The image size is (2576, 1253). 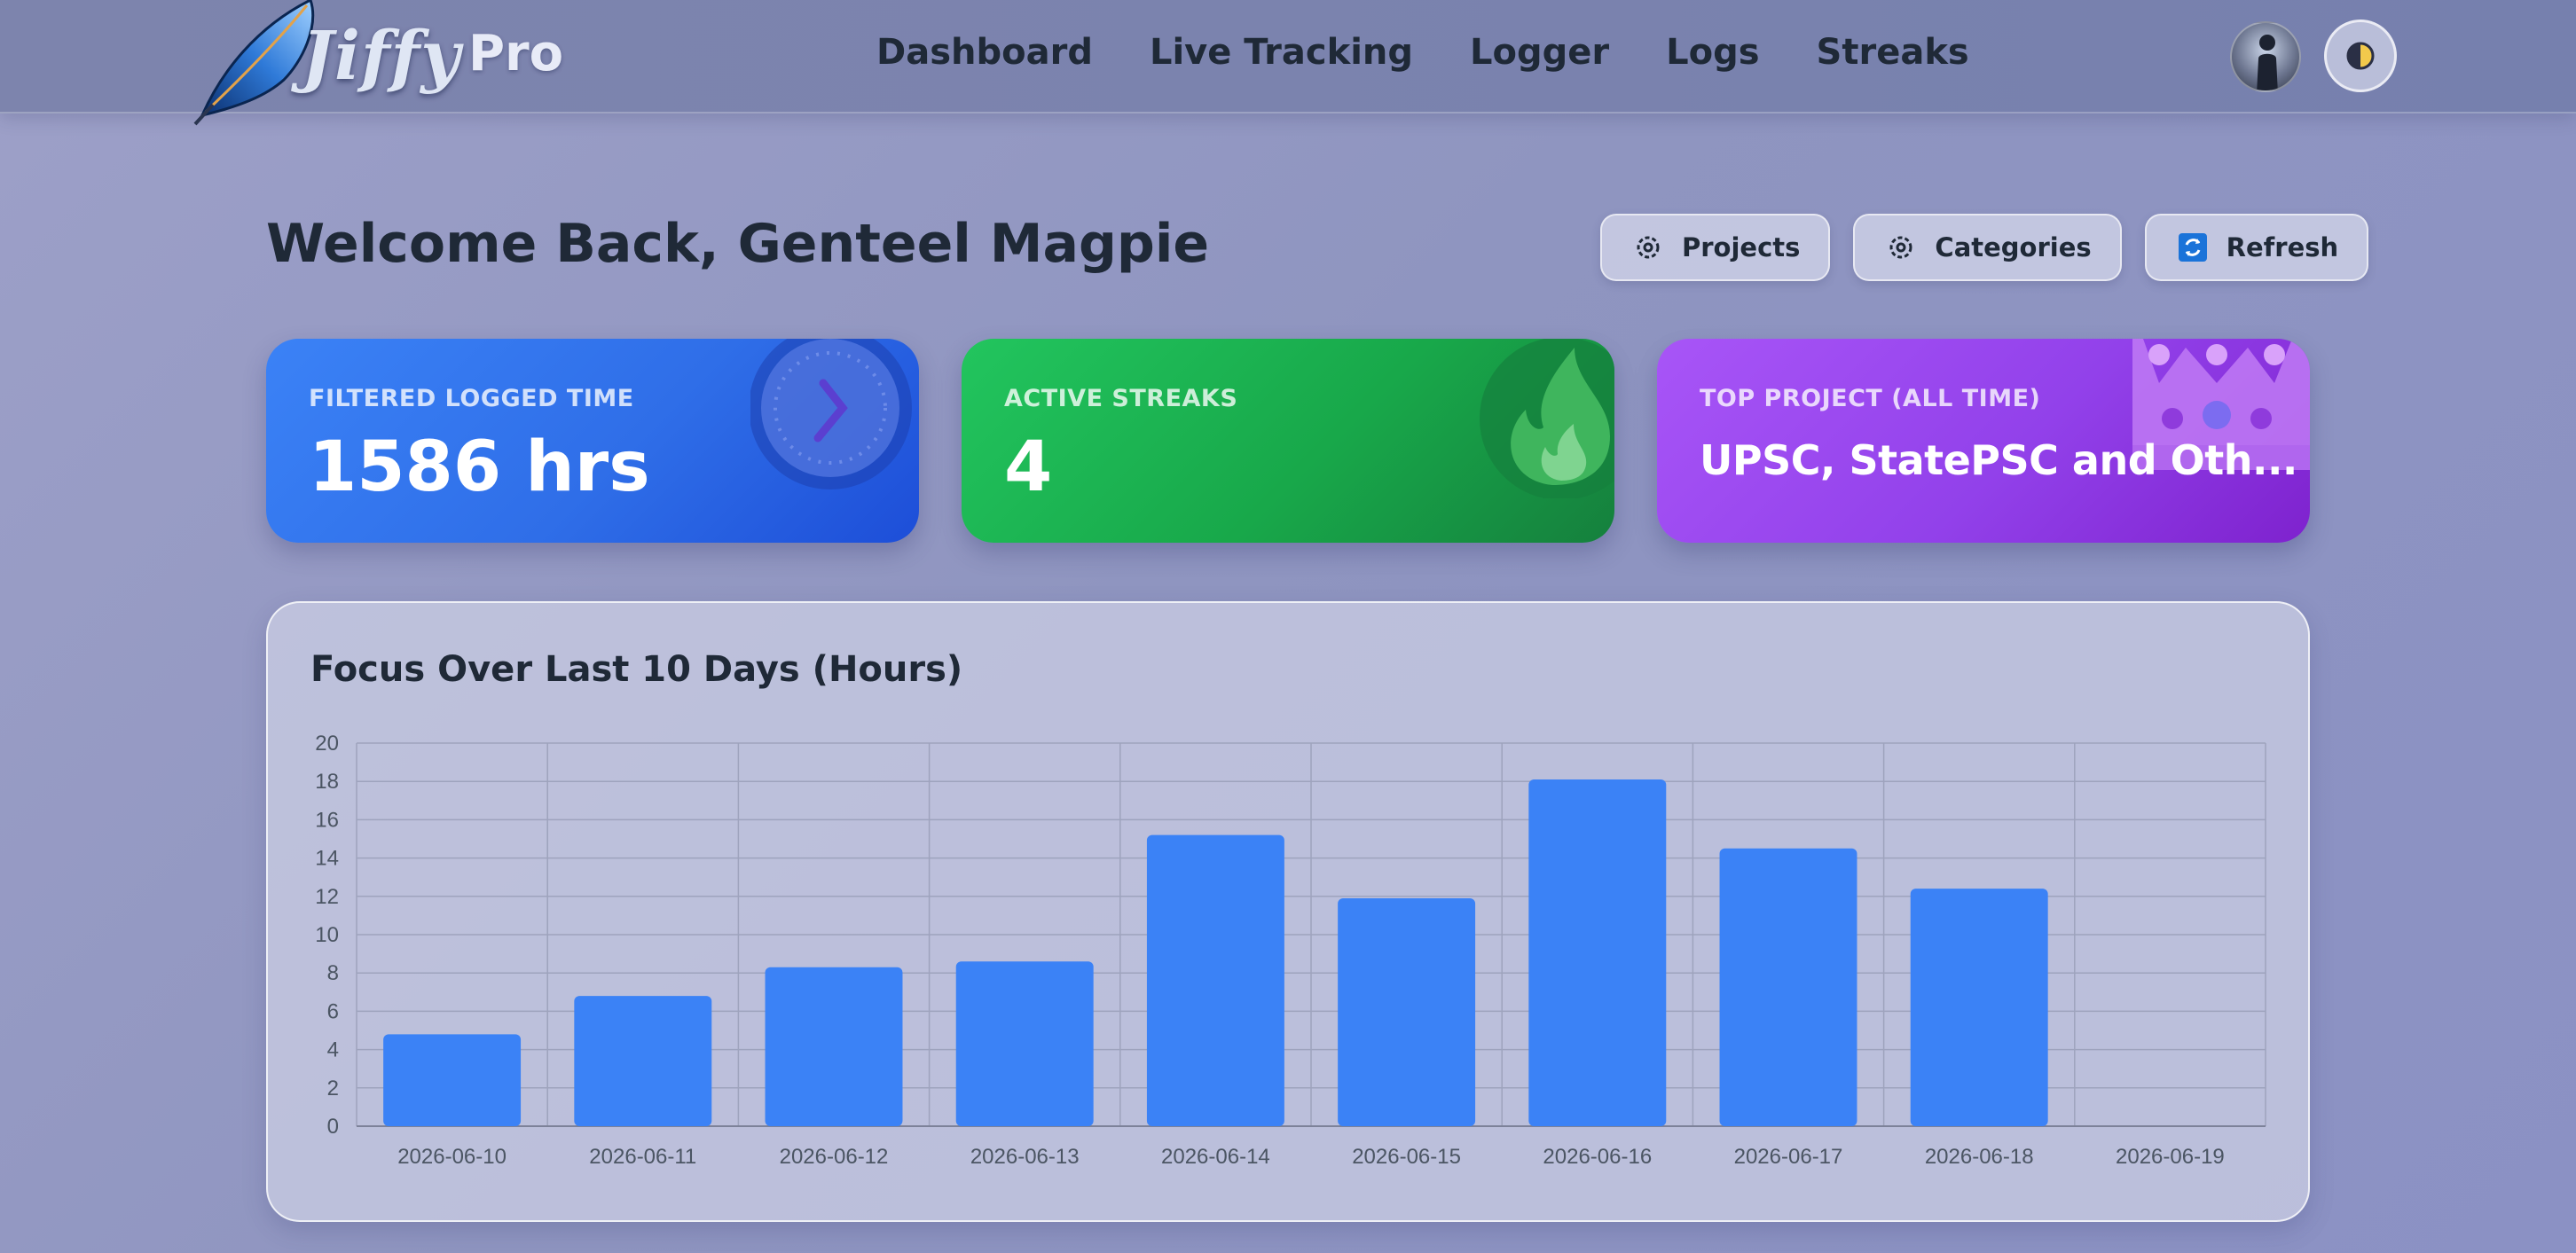 I want to click on feather-icon, so click(x=254, y=63).